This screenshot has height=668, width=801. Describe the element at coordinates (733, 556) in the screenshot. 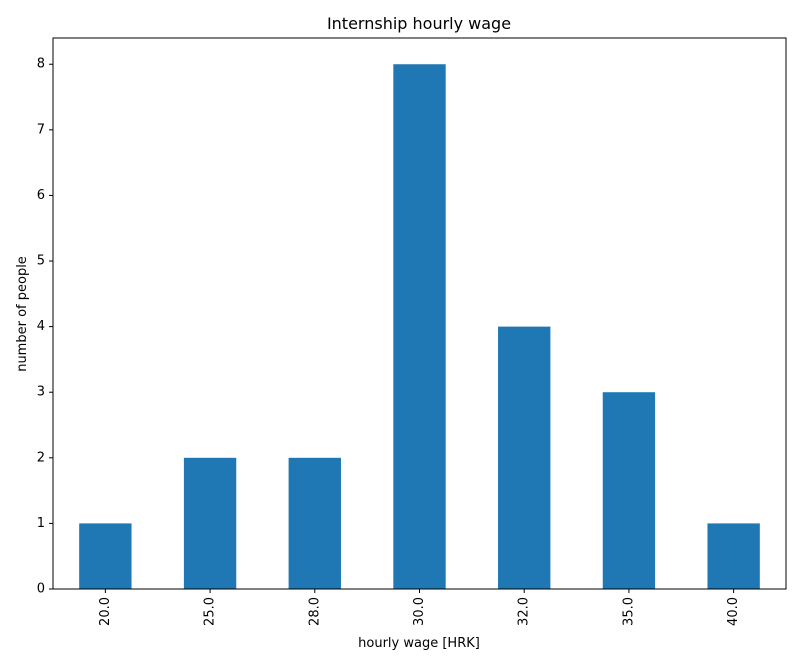

I see `bar-40.0` at that location.